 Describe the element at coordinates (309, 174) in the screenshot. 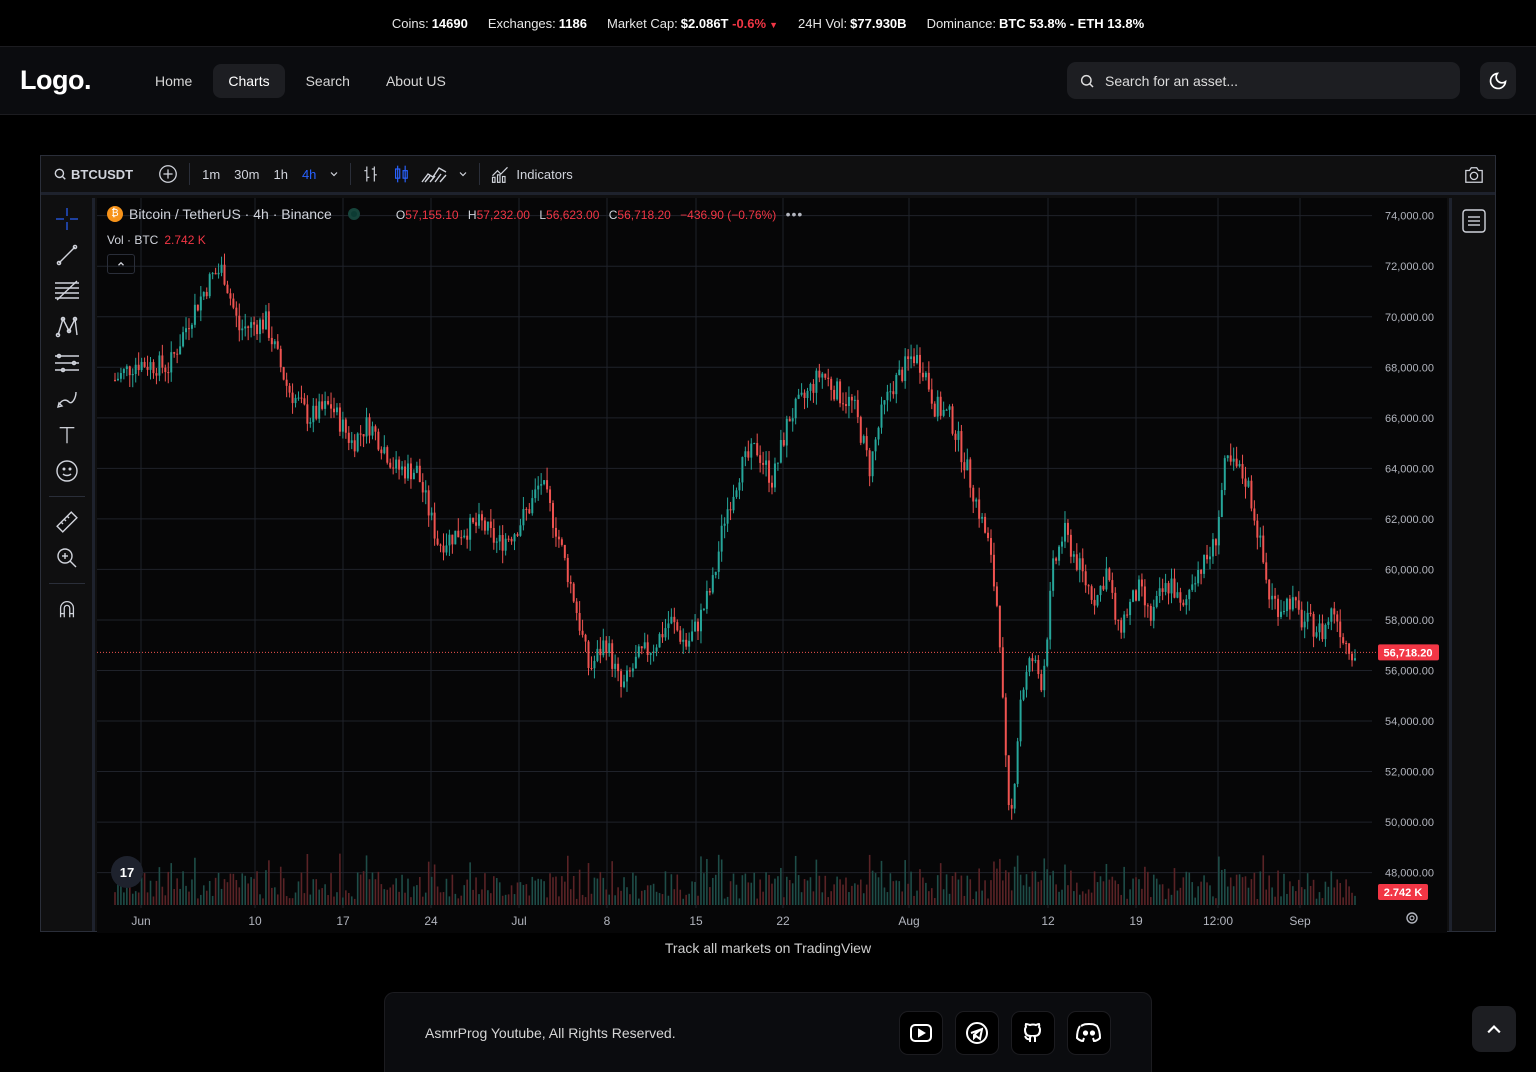

I see `timeframe-4h: 4h` at that location.